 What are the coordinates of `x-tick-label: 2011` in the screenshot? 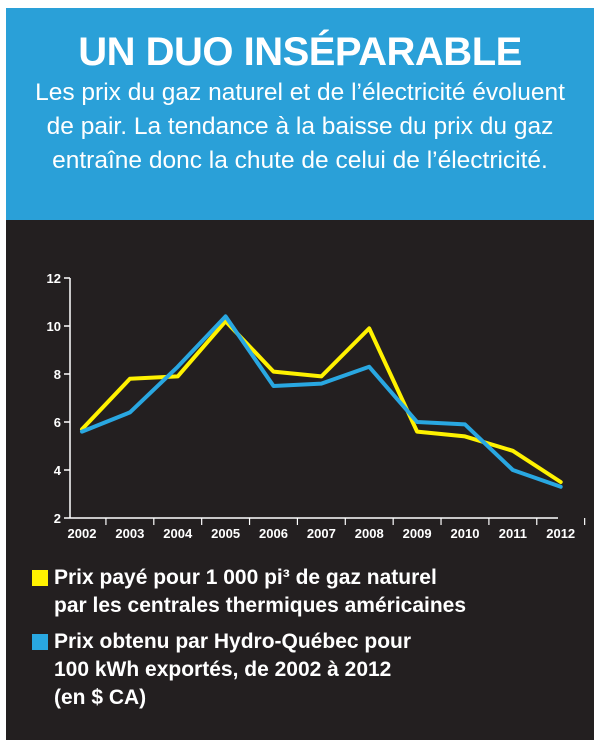 It's located at (513, 533).